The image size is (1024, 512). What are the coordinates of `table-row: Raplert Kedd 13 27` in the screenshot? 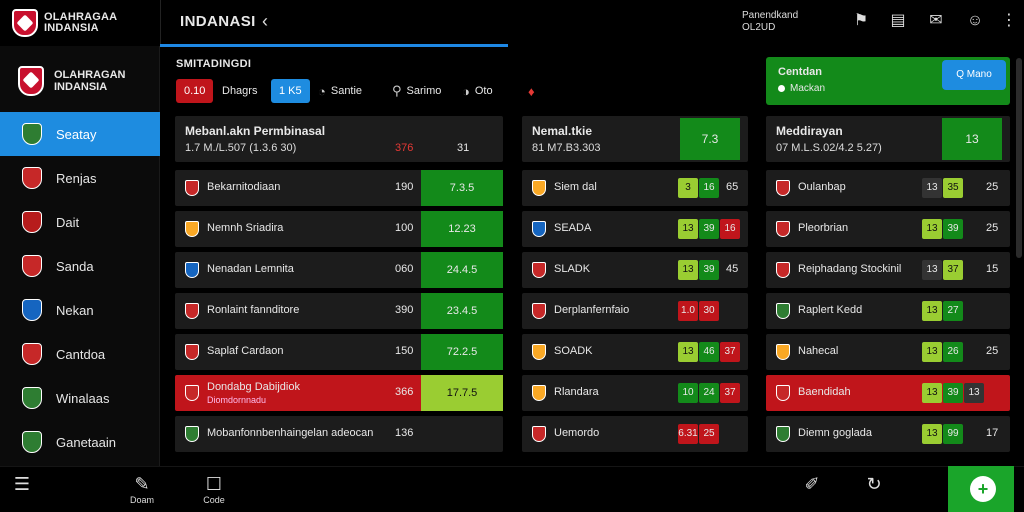 It's located at (888, 311).